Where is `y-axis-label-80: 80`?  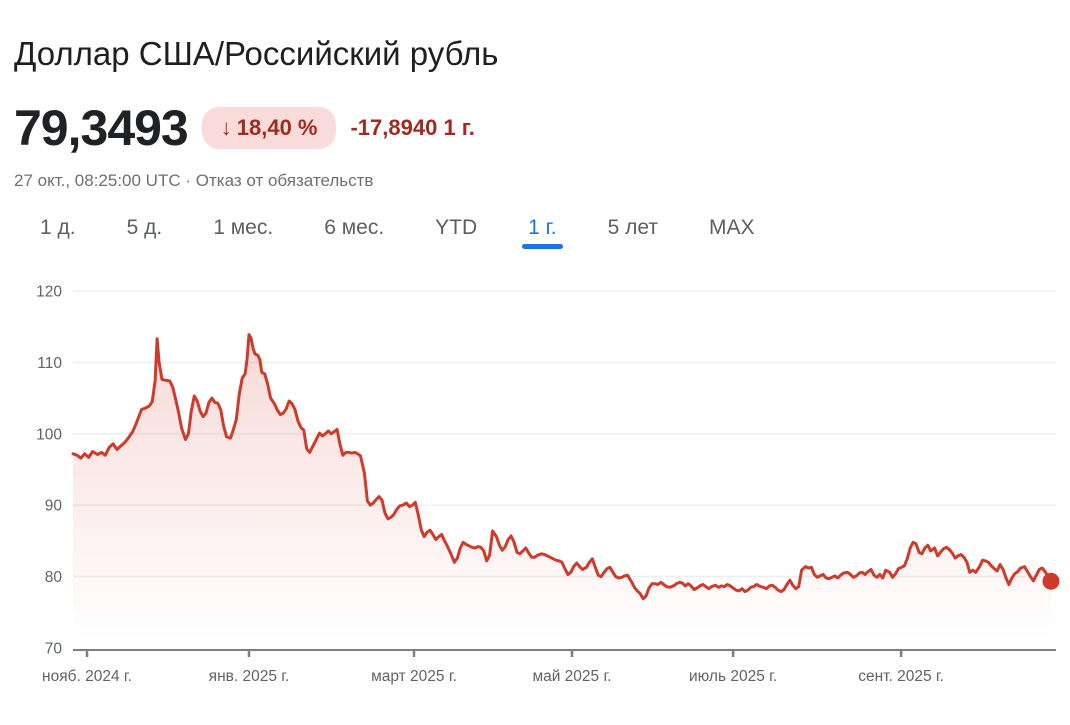 y-axis-label-80: 80 is located at coordinates (54, 577).